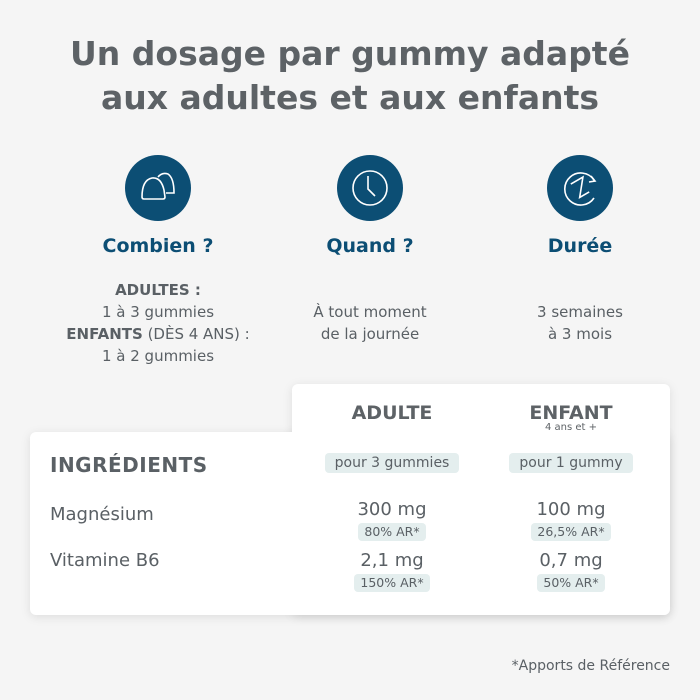 This screenshot has width=700, height=700. What do you see at coordinates (580, 323) in the screenshot?
I see `feature-text: 3 semaines à 3 mois` at bounding box center [580, 323].